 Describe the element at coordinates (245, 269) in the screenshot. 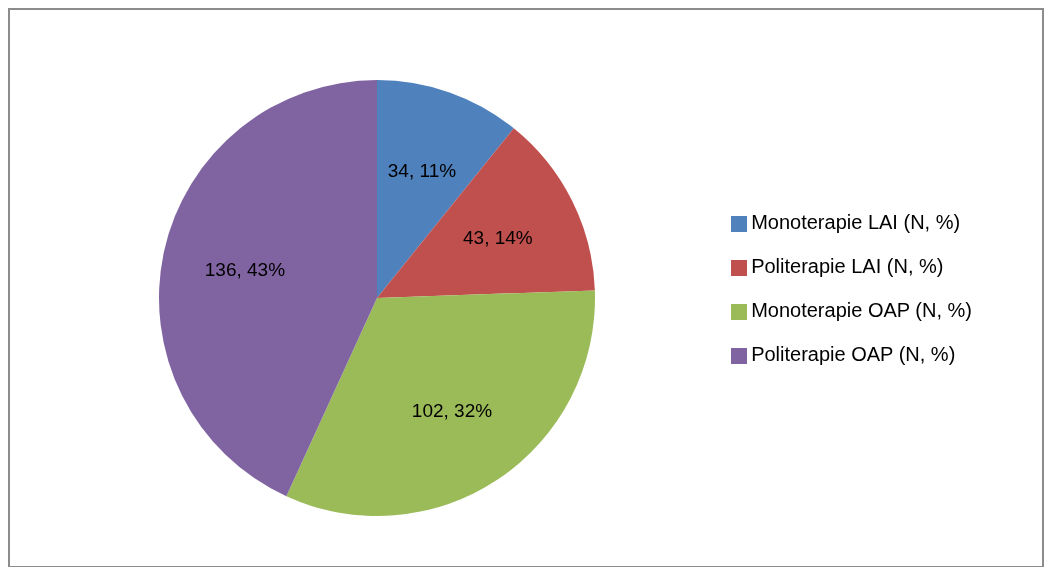

I see `data-label: 136, 43%` at that location.